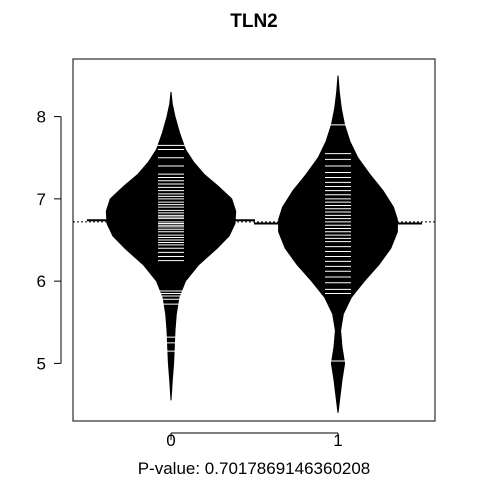 Image resolution: width=480 pixels, height=480 pixels. Describe the element at coordinates (254, 468) in the screenshot. I see `x-axis-label: P-value: 0.7017869146360208` at that location.